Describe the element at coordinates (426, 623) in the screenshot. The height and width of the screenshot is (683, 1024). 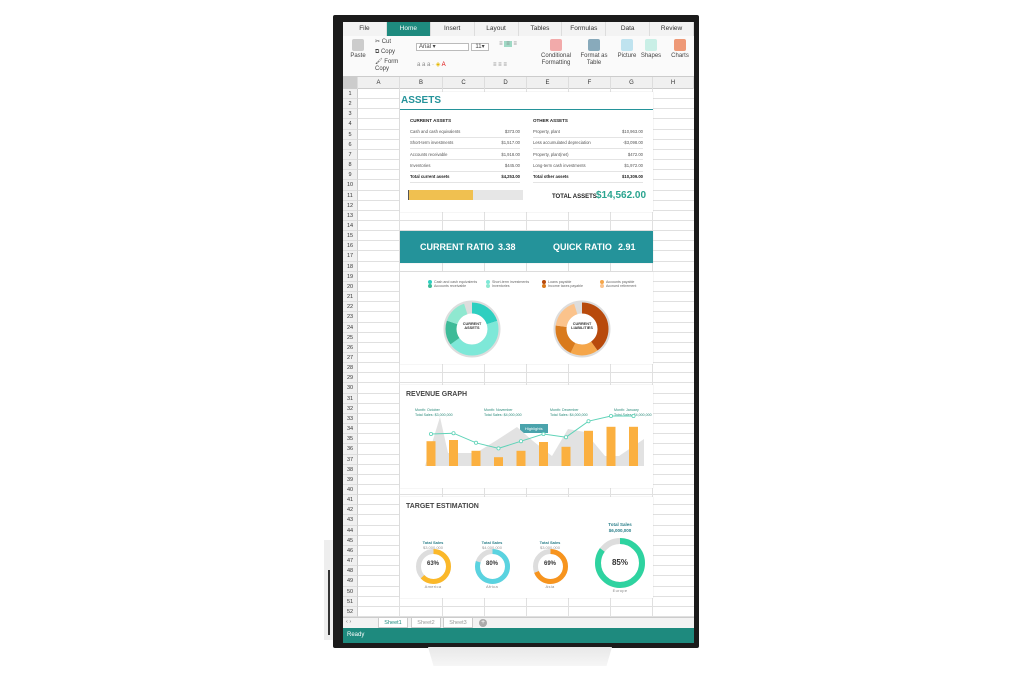
I see `sheet-tab-2: Sheet2` at that location.